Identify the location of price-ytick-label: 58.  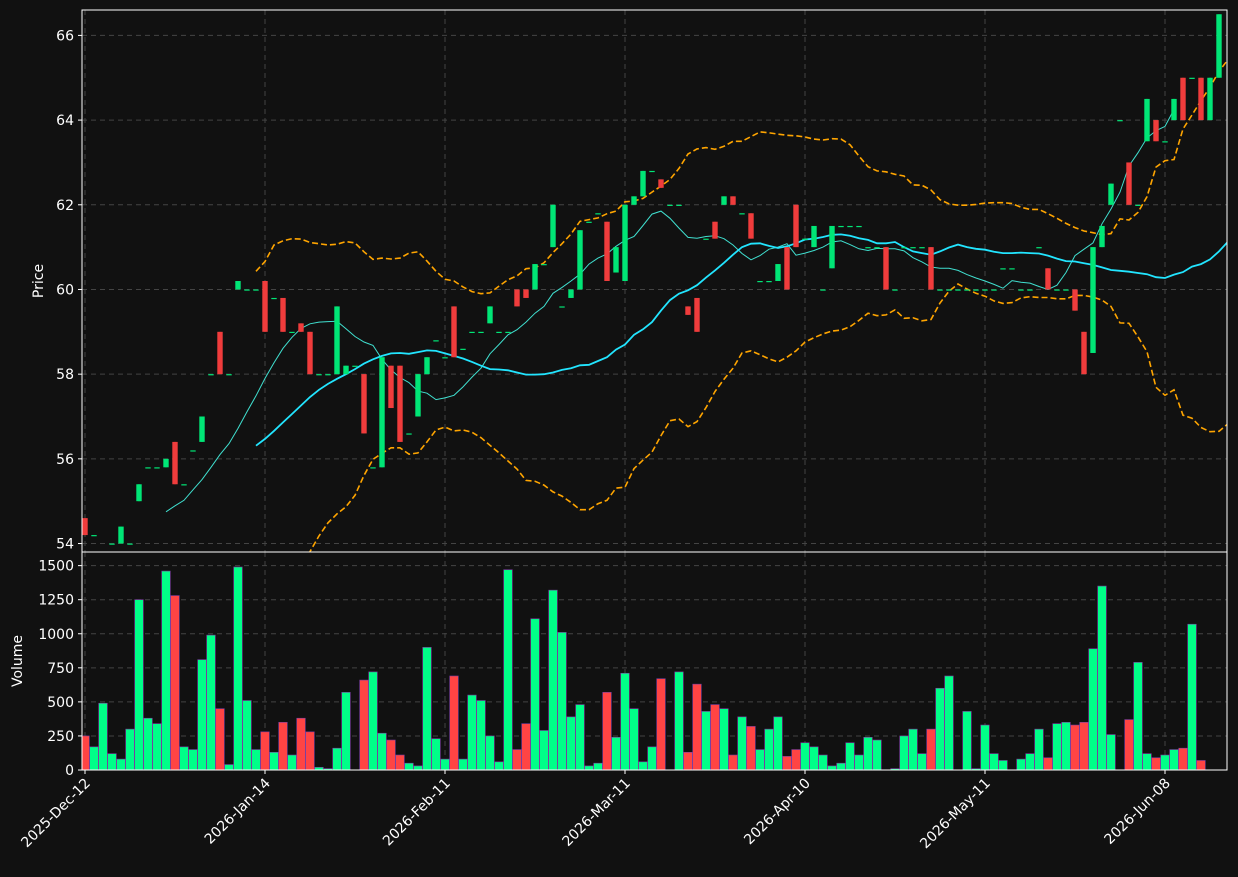
(65, 375).